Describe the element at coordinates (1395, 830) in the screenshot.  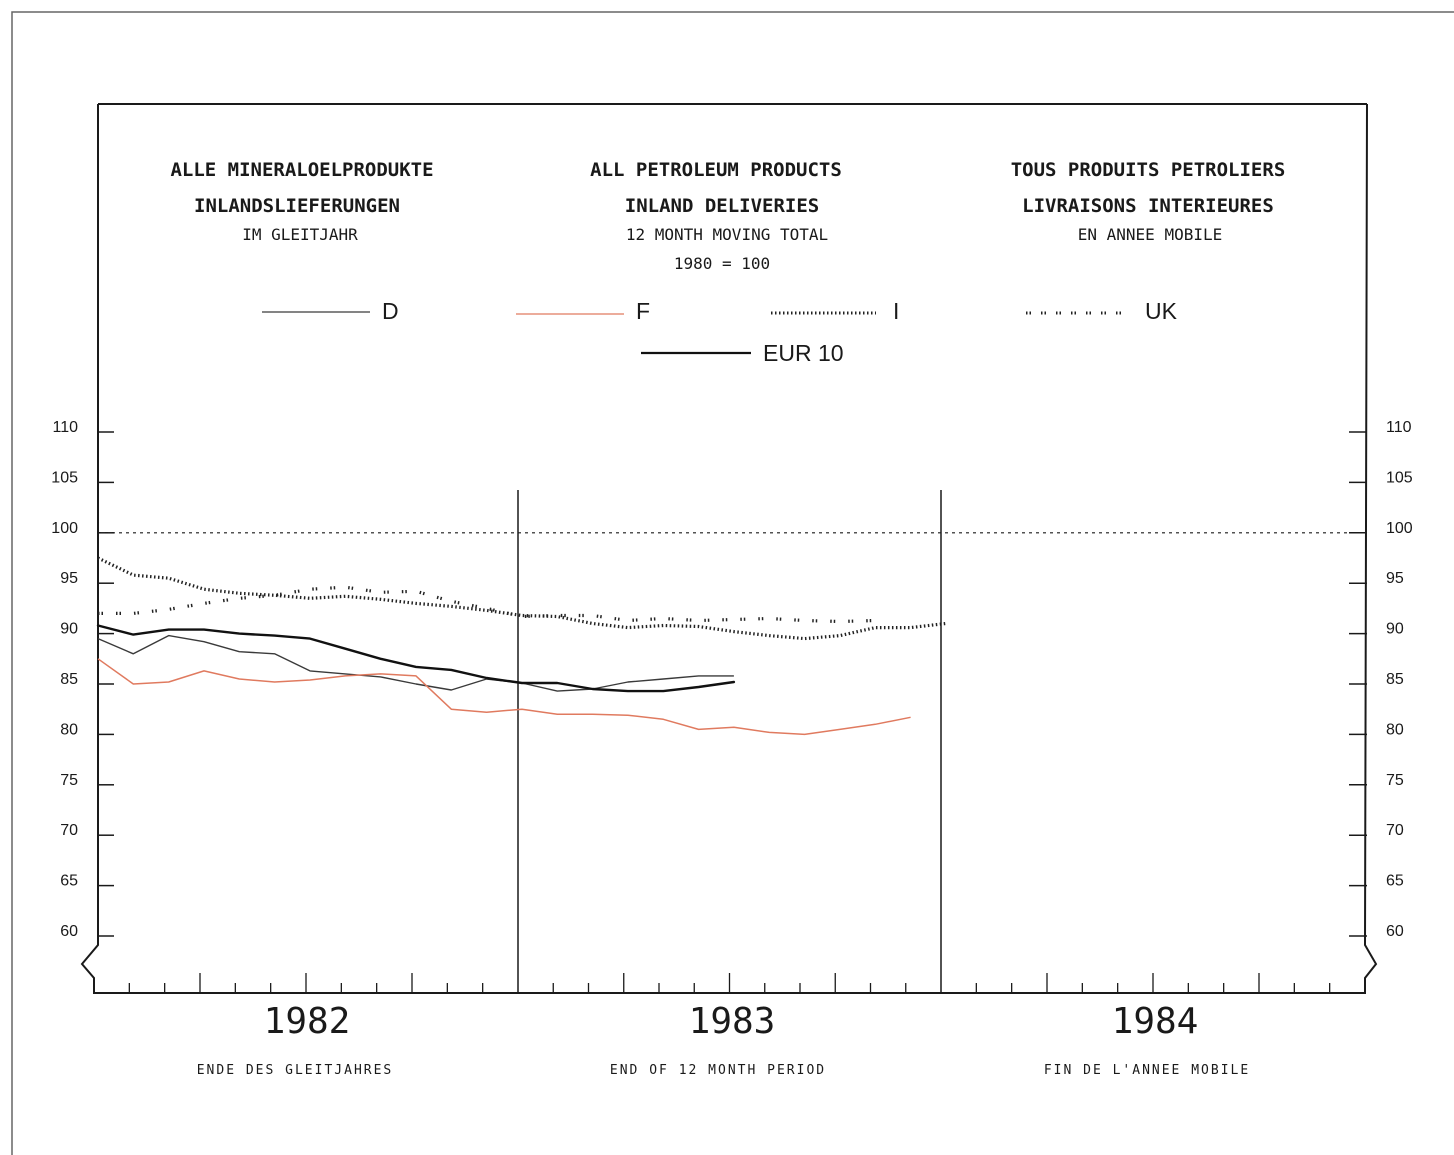
I see `y-tick-label-right-70: 70` at that location.